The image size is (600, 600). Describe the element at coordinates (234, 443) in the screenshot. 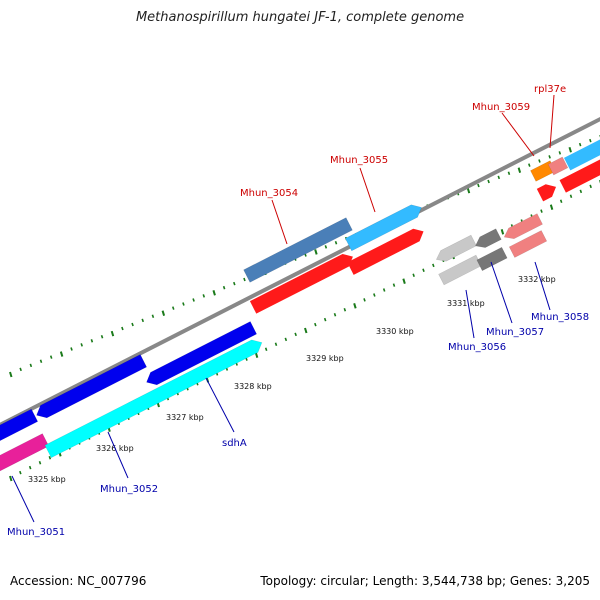

I see `gene-label-sdha: sdhA` at that location.